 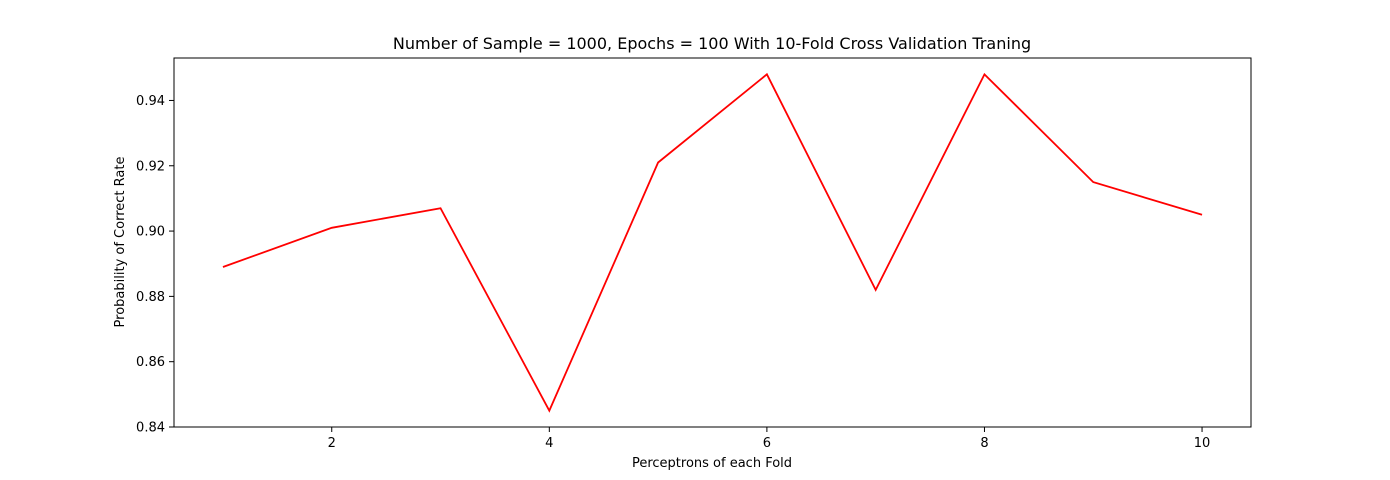 What do you see at coordinates (150, 297) in the screenshot?
I see `y-tick-label: 0.88` at bounding box center [150, 297].